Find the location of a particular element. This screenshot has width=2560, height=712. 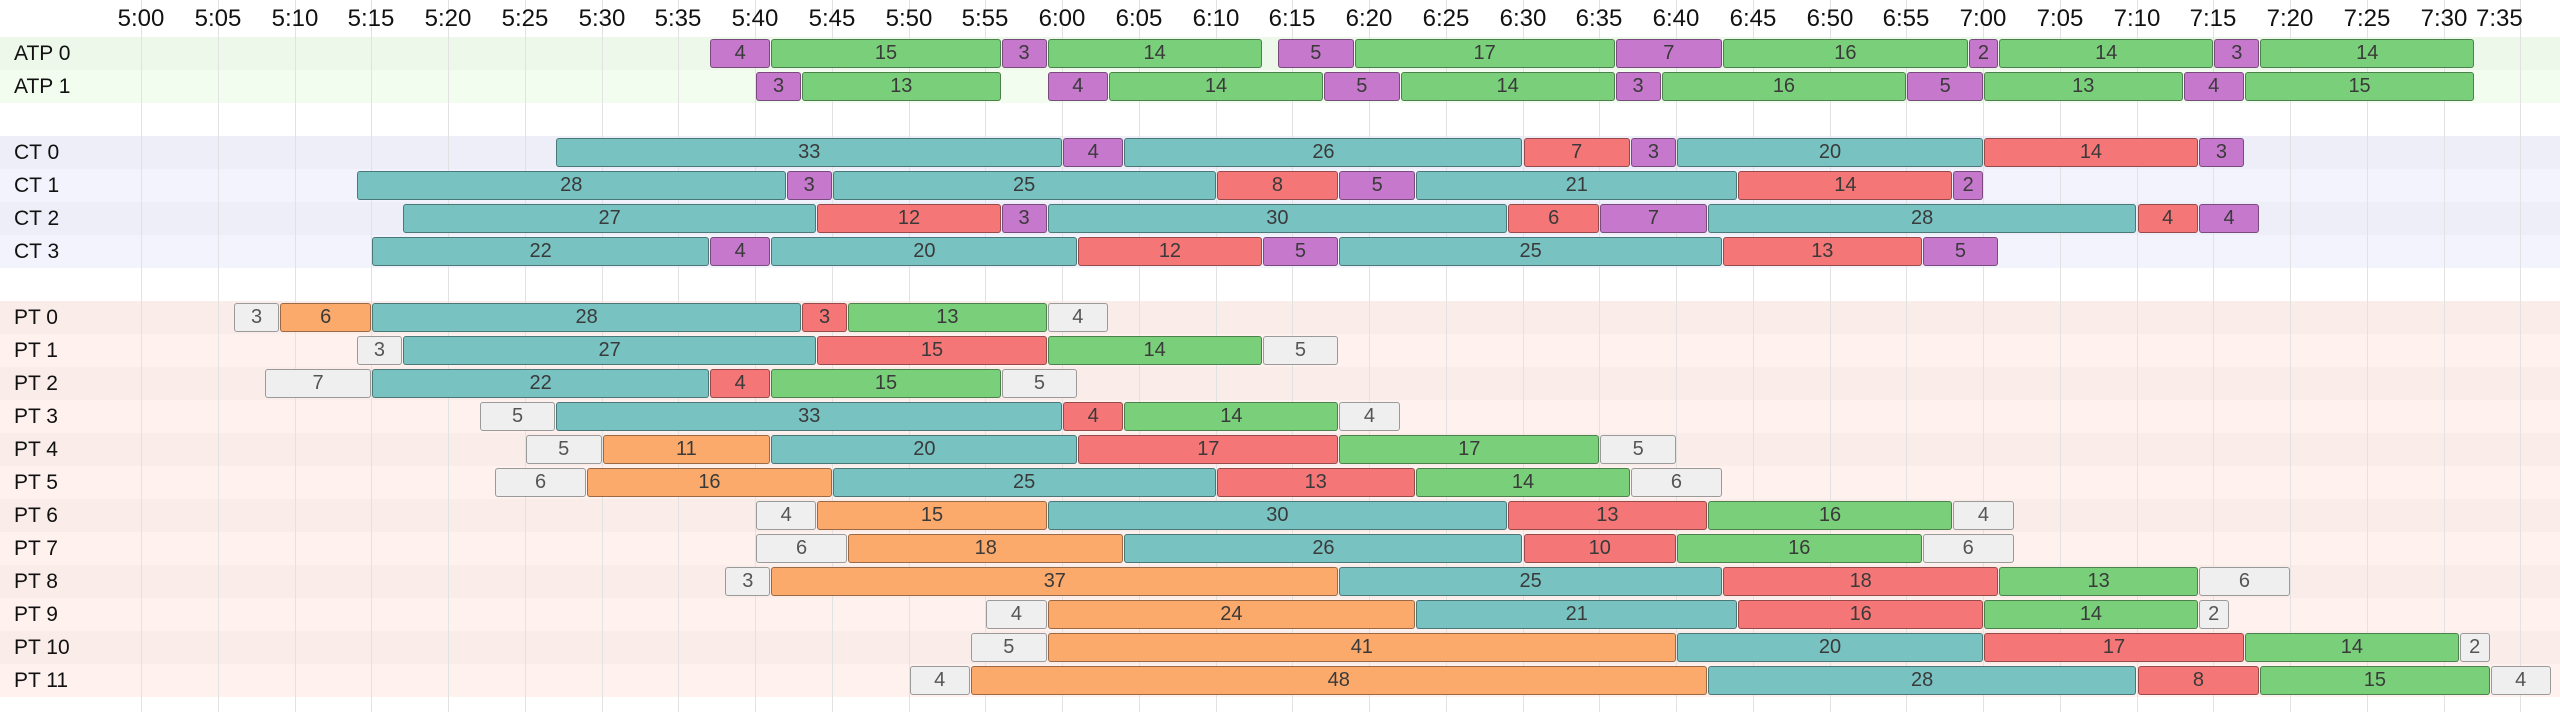

row-label: PT 9 is located at coordinates (36, 614).